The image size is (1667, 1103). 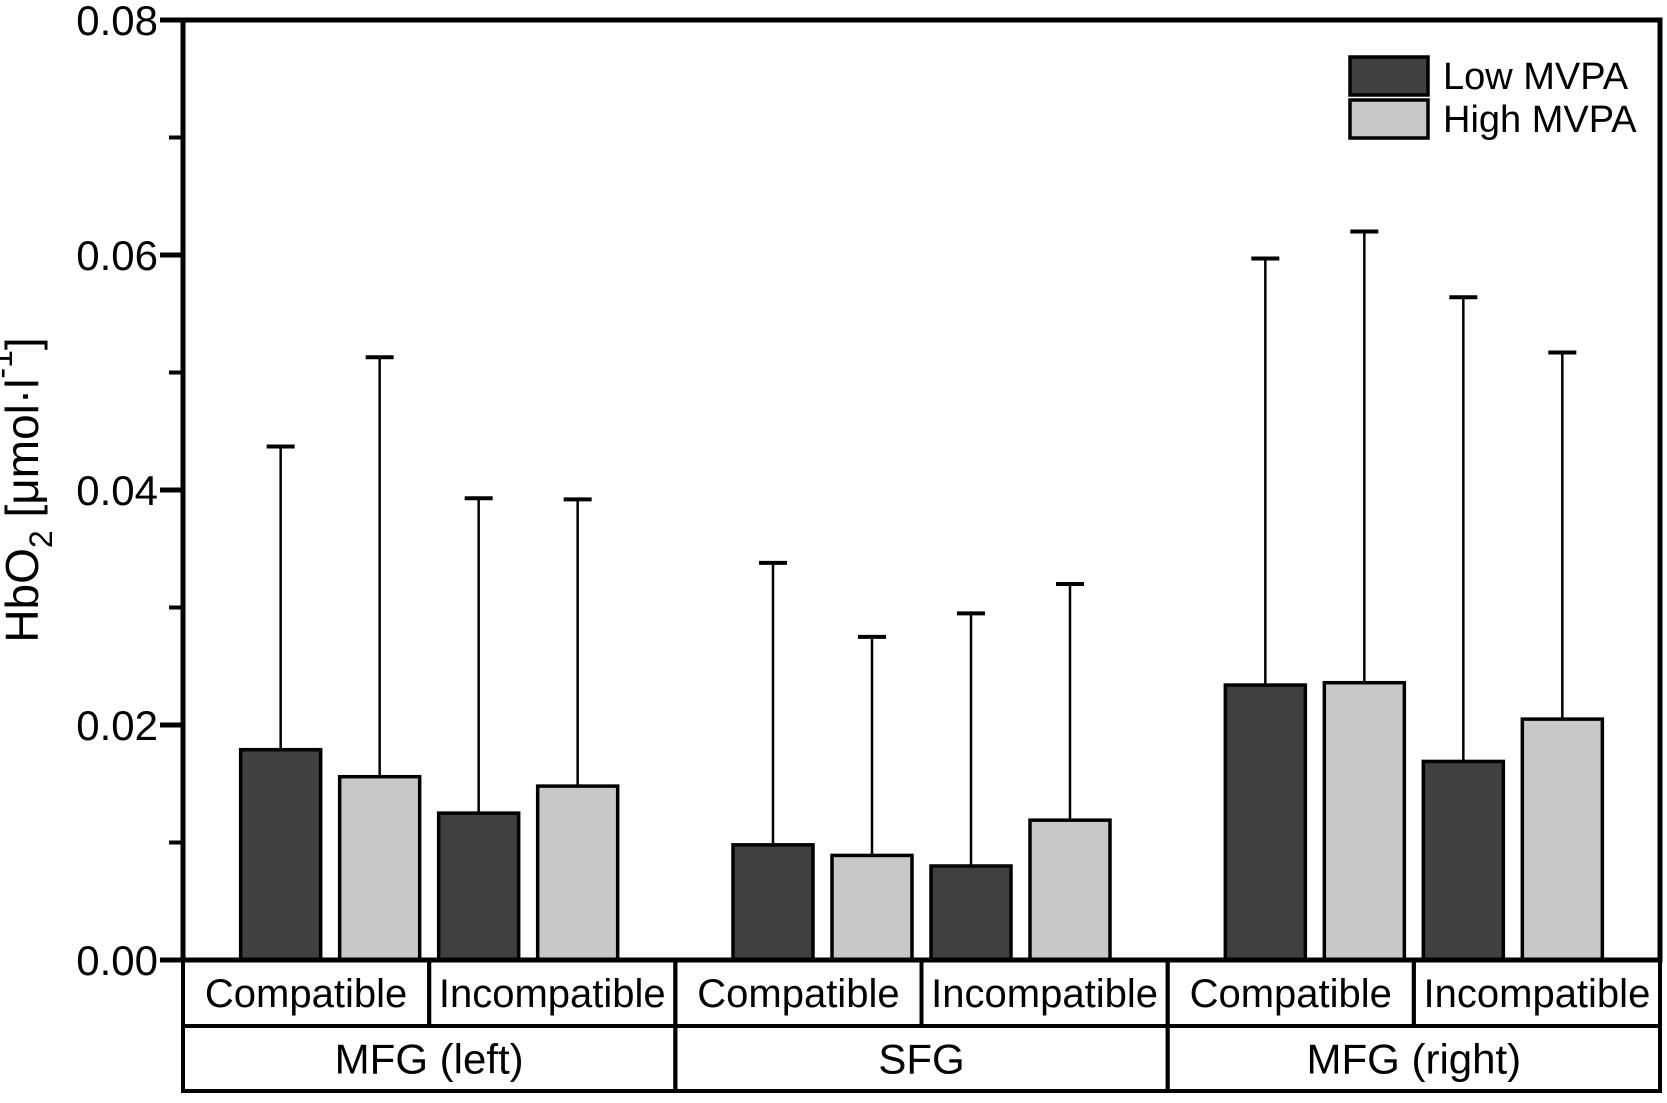 I want to click on y-axis-label-part: ], so click(x=24, y=343).